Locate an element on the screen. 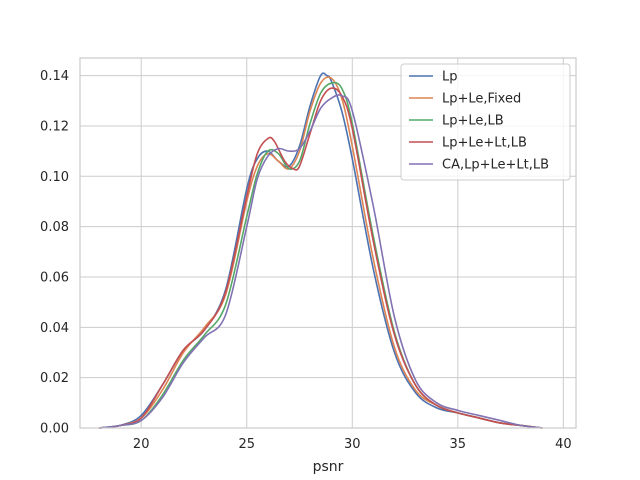 This screenshot has height=480, width=640. legend-box is located at coordinates (485, 122).